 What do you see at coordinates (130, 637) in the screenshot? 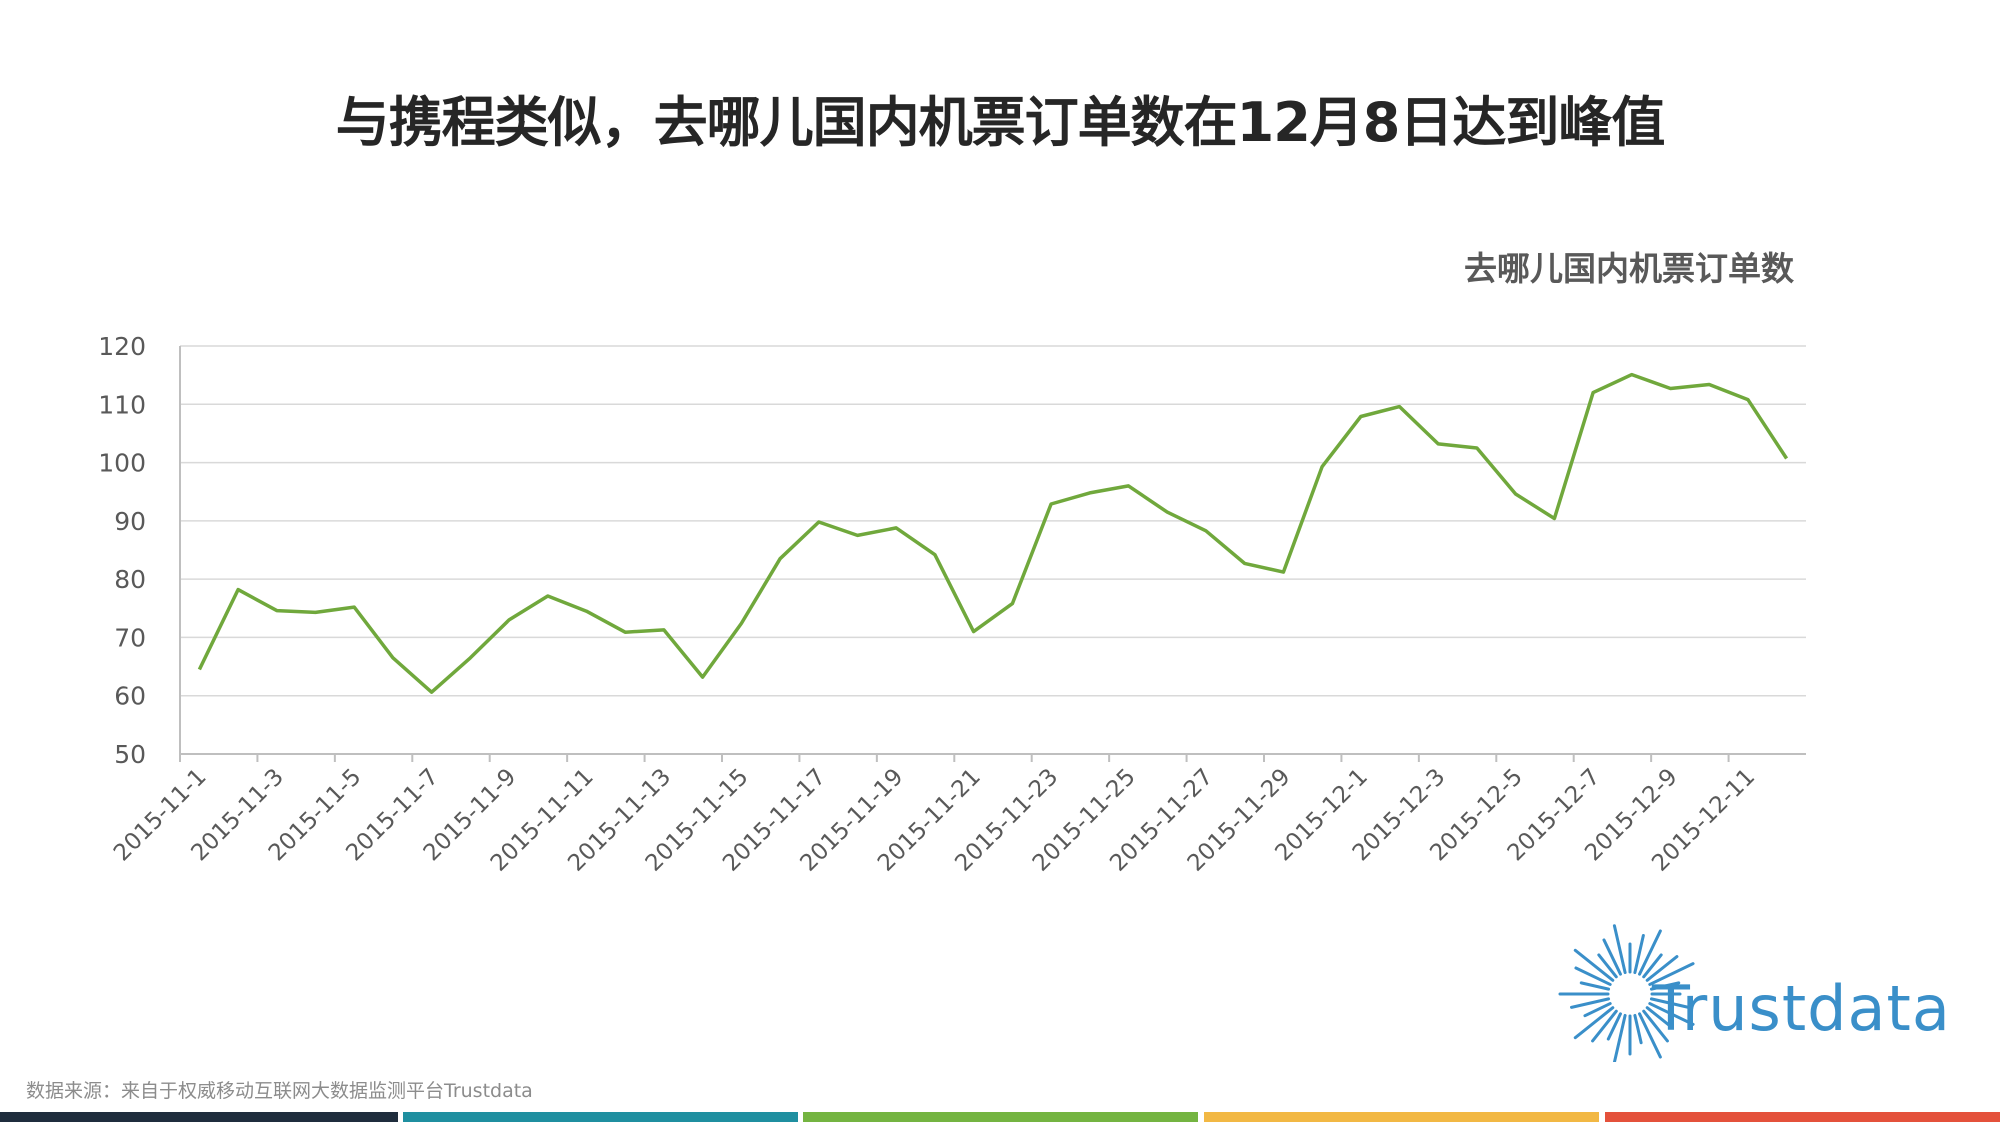
I see `y-tick-label: 70` at bounding box center [130, 637].